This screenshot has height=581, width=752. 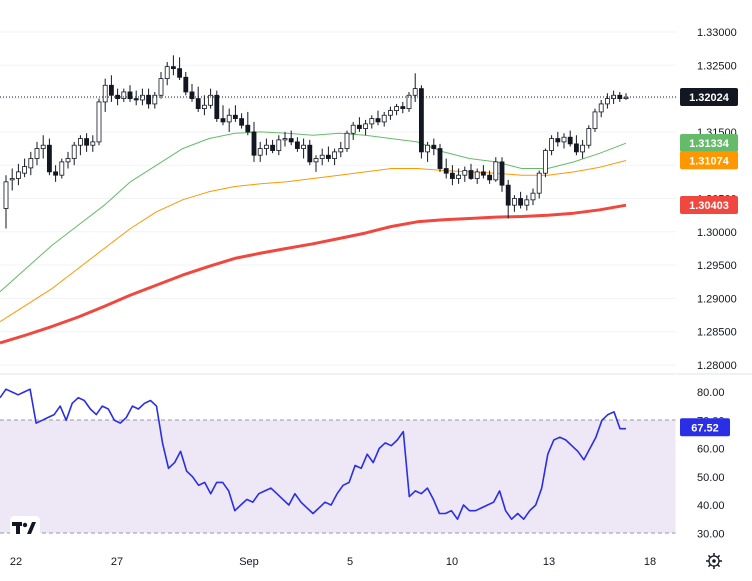 What do you see at coordinates (717, 366) in the screenshot?
I see `price-tick-label: 1.28000` at bounding box center [717, 366].